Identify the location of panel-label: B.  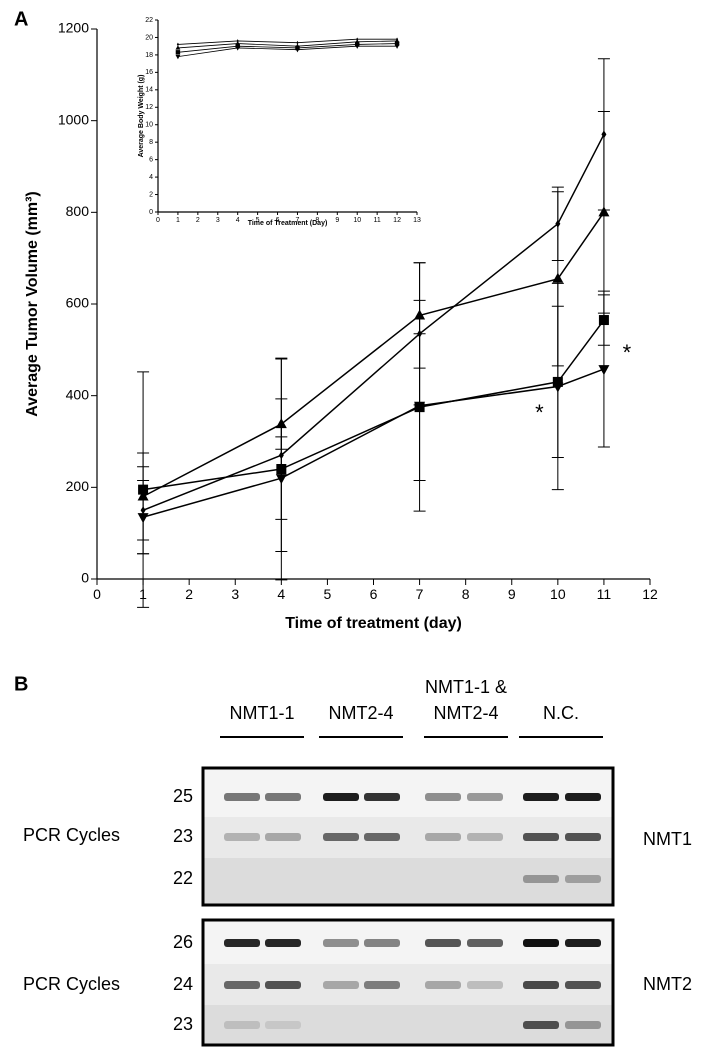
(21, 684).